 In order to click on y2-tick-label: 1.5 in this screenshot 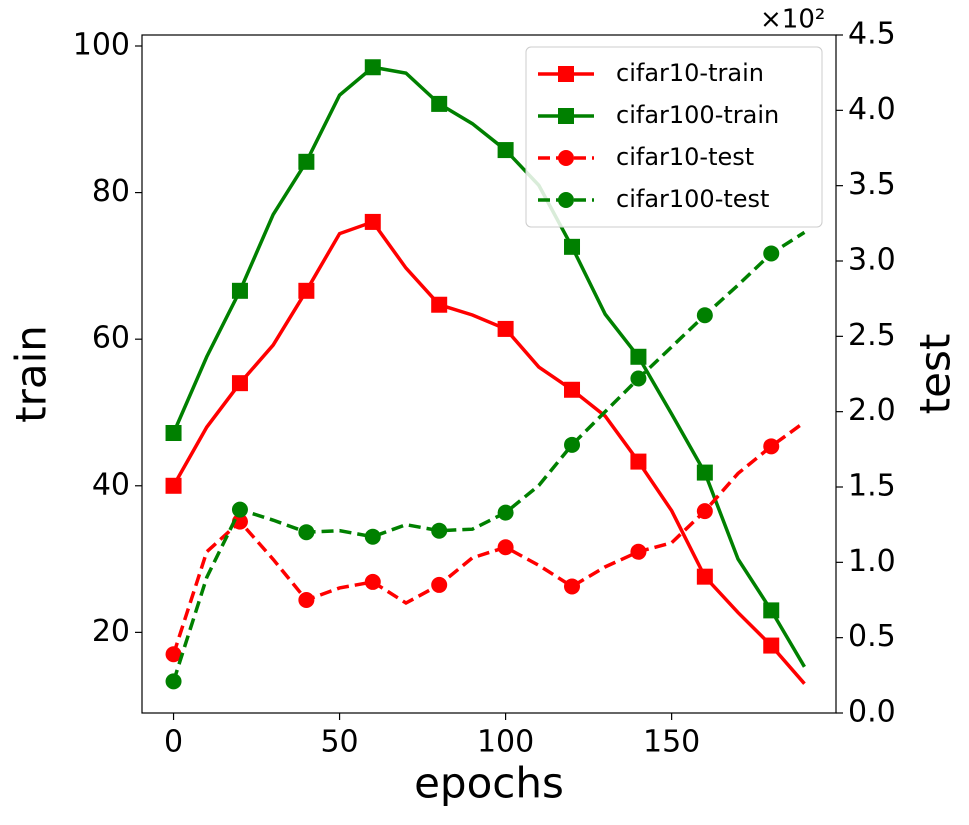, I will do `click(872, 486)`.